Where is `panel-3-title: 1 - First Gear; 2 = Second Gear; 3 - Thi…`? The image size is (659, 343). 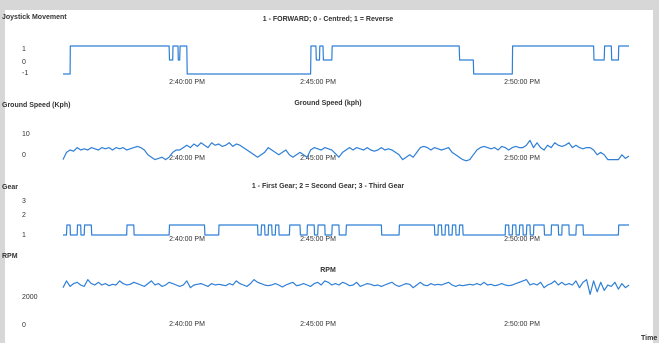
panel-3-title: 1 - First Gear; 2 = Second Gear; 3 - Thi… is located at coordinates (328, 186).